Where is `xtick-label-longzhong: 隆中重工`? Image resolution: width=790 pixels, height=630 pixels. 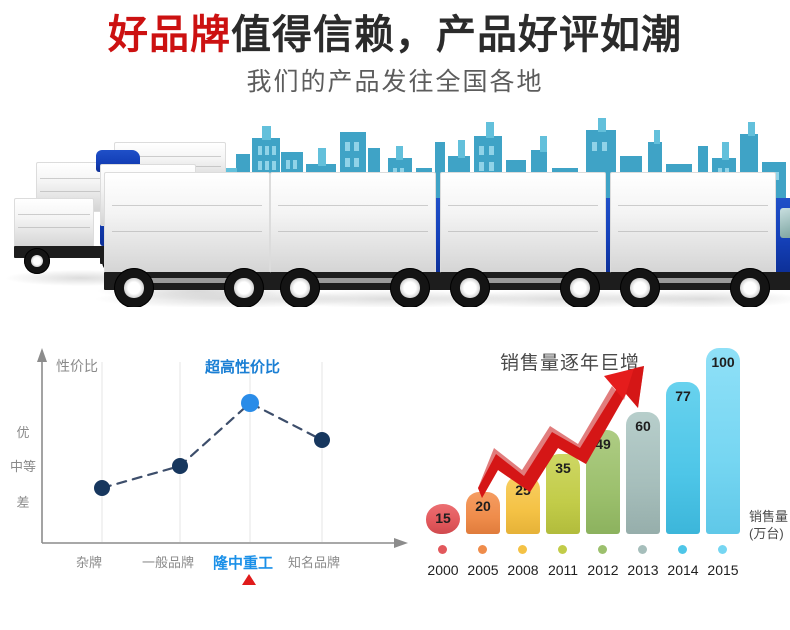
xtick-label-longzhong: 隆中重工 is located at coordinates (243, 563).